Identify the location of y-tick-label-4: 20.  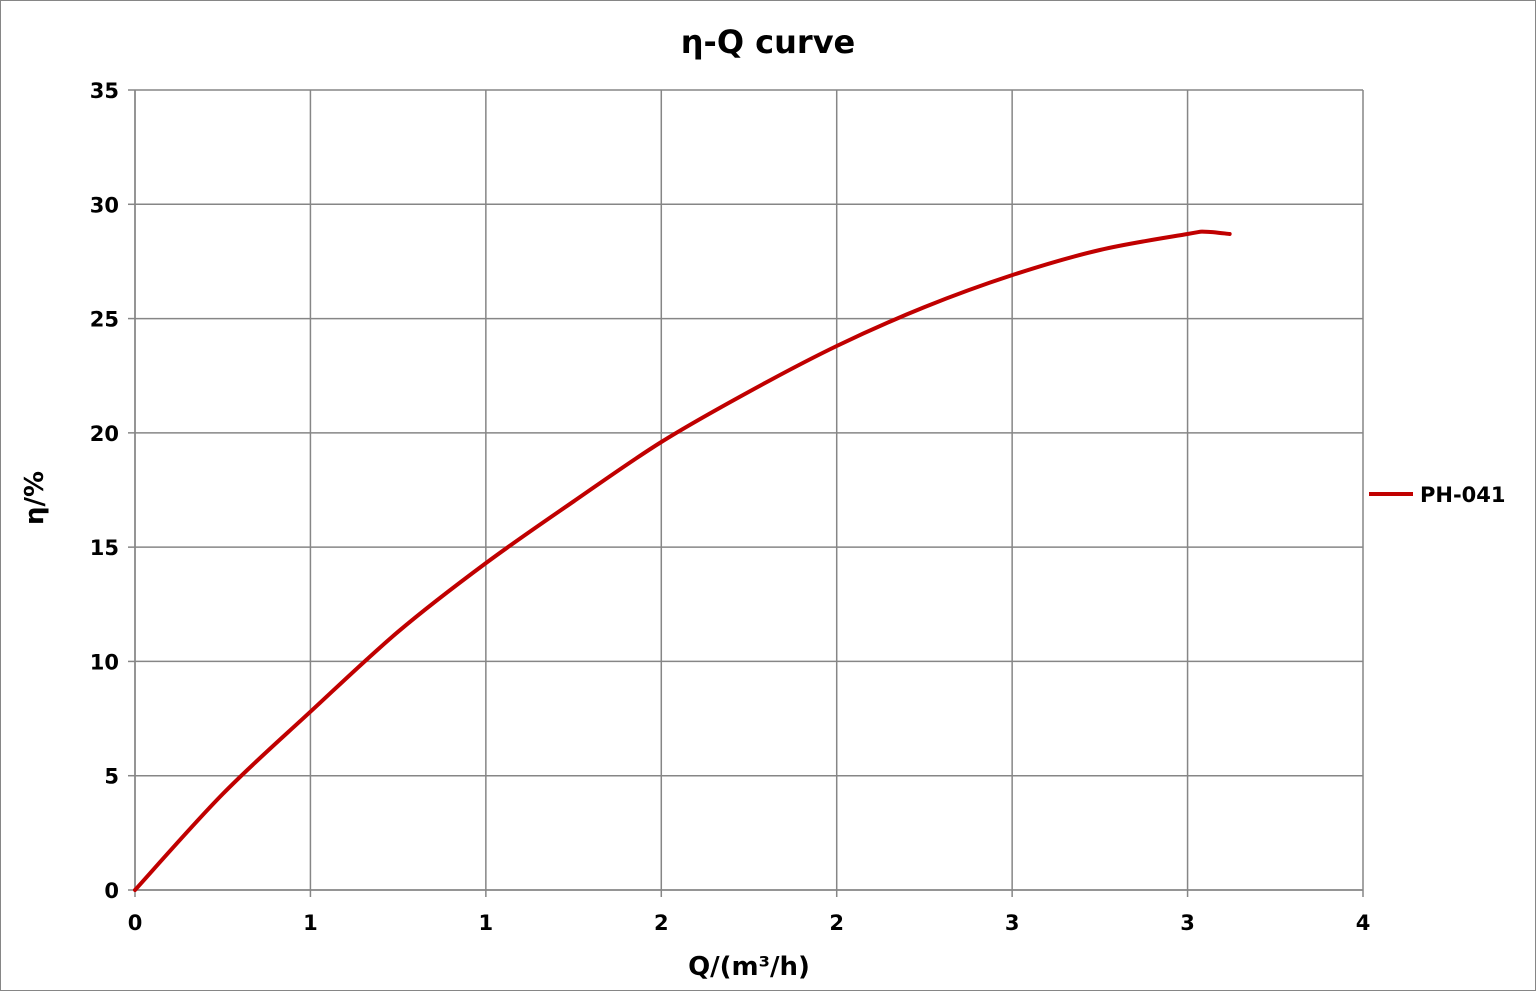
(104, 434).